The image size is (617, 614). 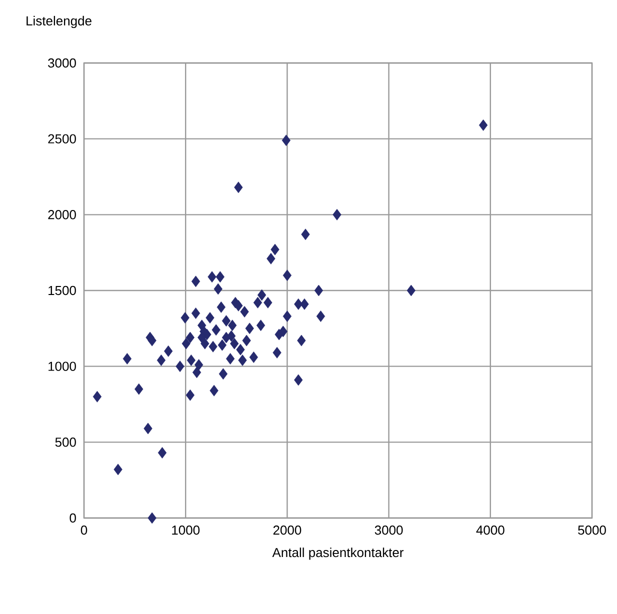 What do you see at coordinates (84, 530) in the screenshot?
I see `x-tick-label: 0` at bounding box center [84, 530].